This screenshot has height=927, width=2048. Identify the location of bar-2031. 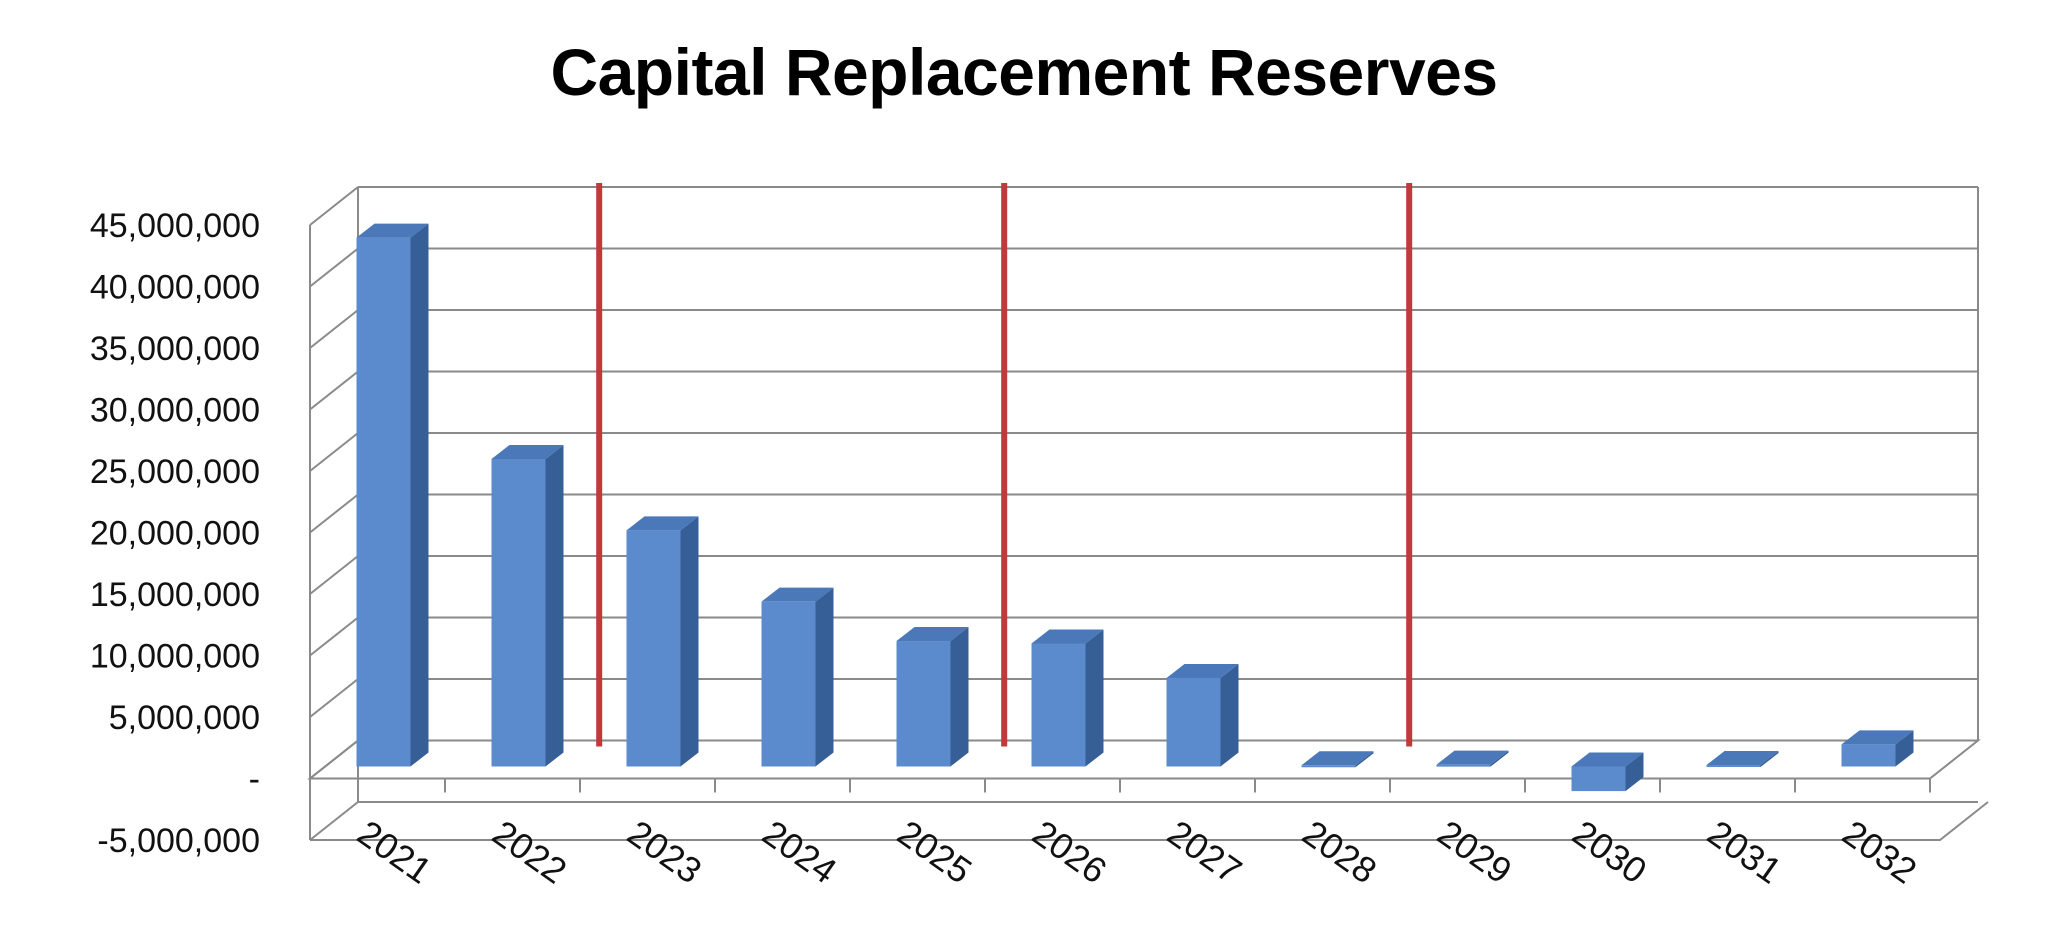
(1742, 759).